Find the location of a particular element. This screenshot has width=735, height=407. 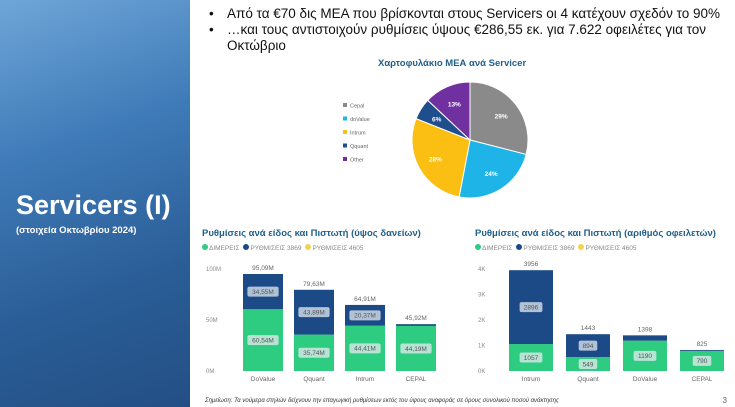

data-label: 44,19M is located at coordinates (416, 349).